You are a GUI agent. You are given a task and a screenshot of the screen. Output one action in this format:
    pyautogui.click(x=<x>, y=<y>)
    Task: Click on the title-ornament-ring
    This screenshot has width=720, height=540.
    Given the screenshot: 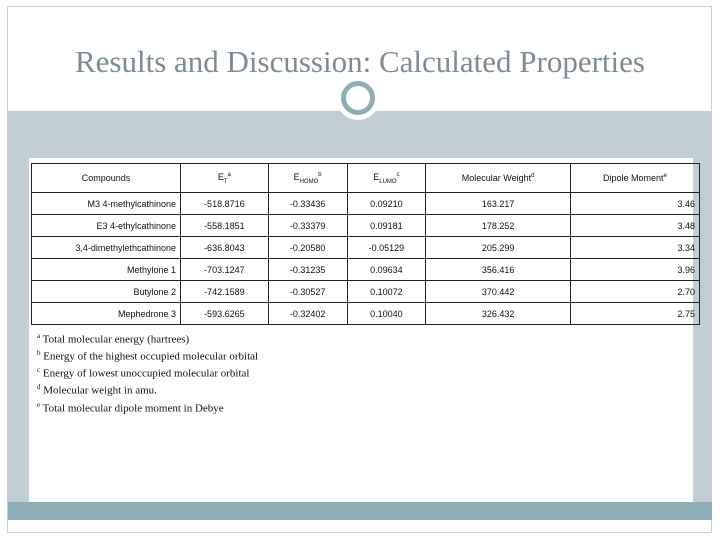 What is the action you would take?
    pyautogui.click(x=358, y=98)
    